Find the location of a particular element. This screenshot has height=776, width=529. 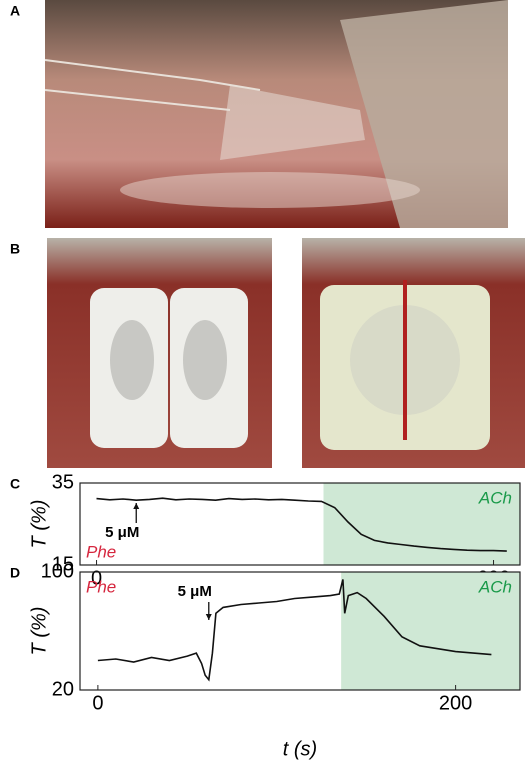

y-tick-label: 15 is located at coordinates (63, 564).